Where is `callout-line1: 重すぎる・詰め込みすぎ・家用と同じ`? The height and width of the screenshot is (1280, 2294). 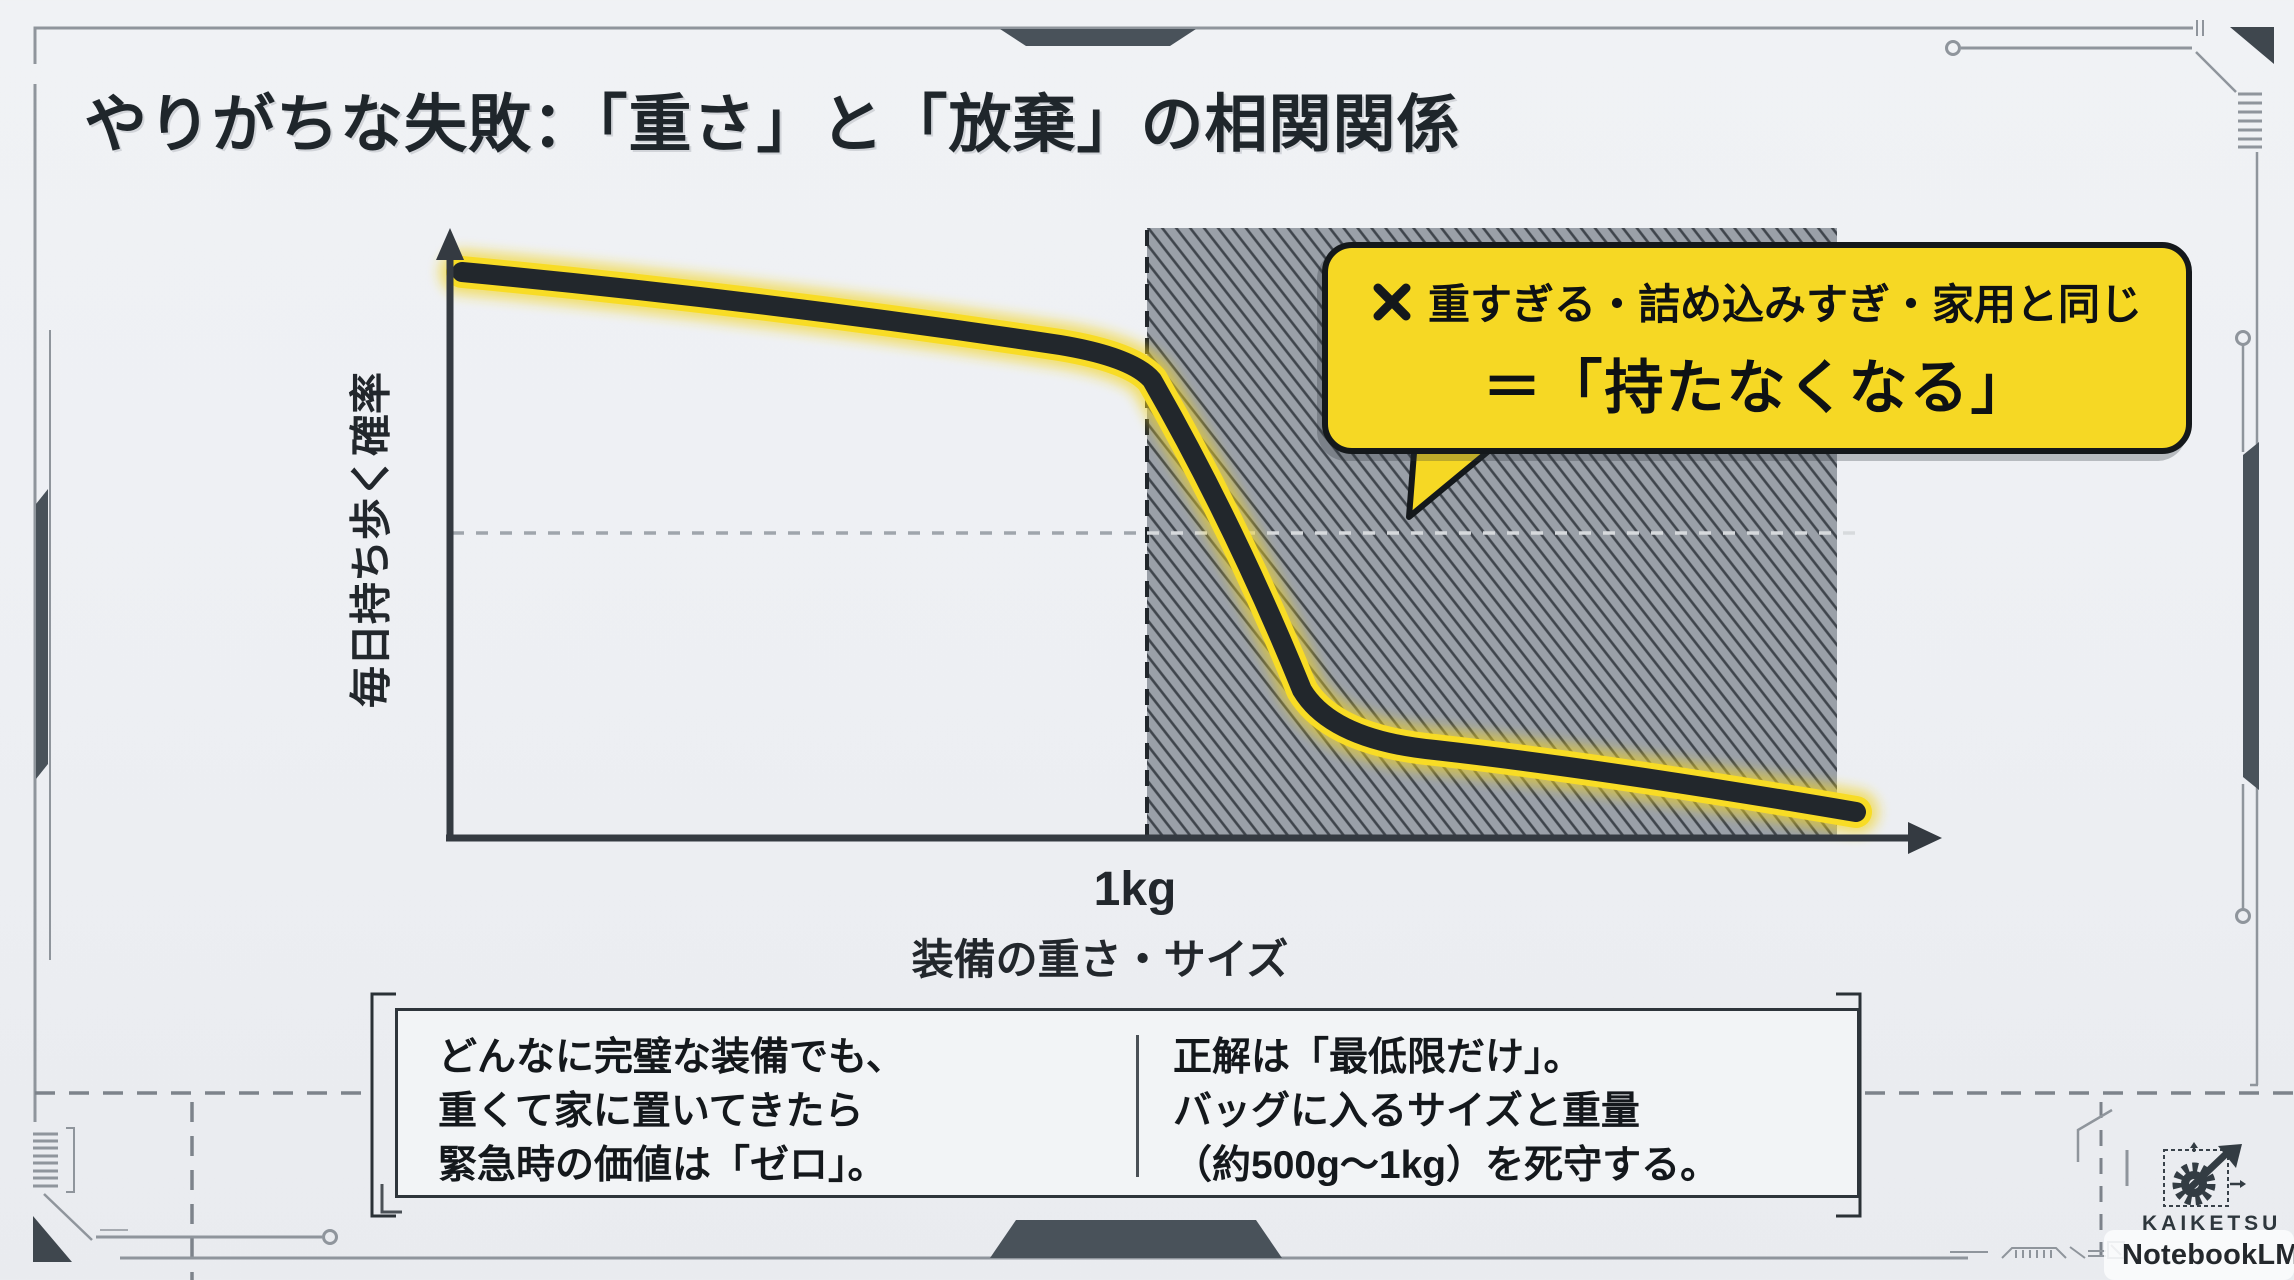 callout-line1: 重すぎる・詰め込みすぎ・家用と同じ is located at coordinates (1784, 304).